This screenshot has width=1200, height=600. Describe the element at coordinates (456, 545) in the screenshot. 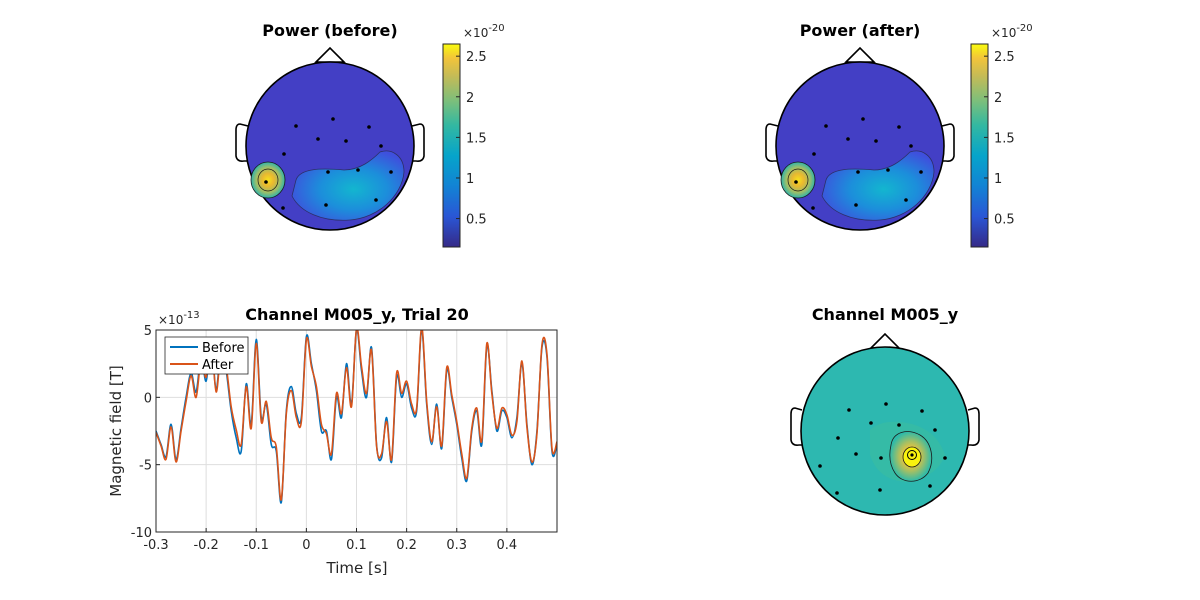

I see `x-tick-label: 0.3` at that location.